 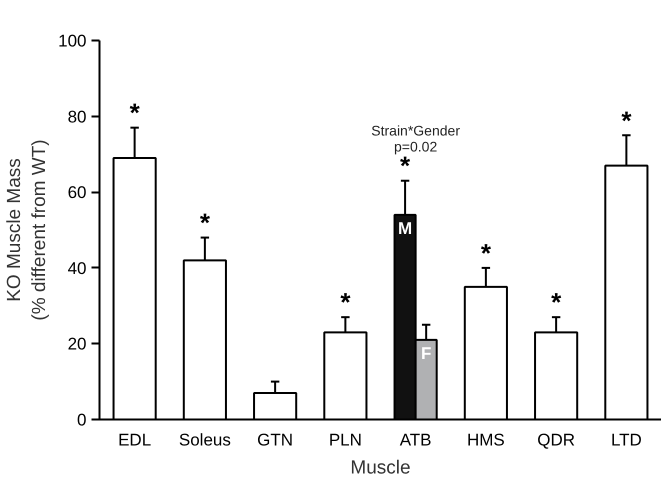 I want to click on y-axis-title: KO Muscle Mass (% different from WT), so click(x=27, y=230).